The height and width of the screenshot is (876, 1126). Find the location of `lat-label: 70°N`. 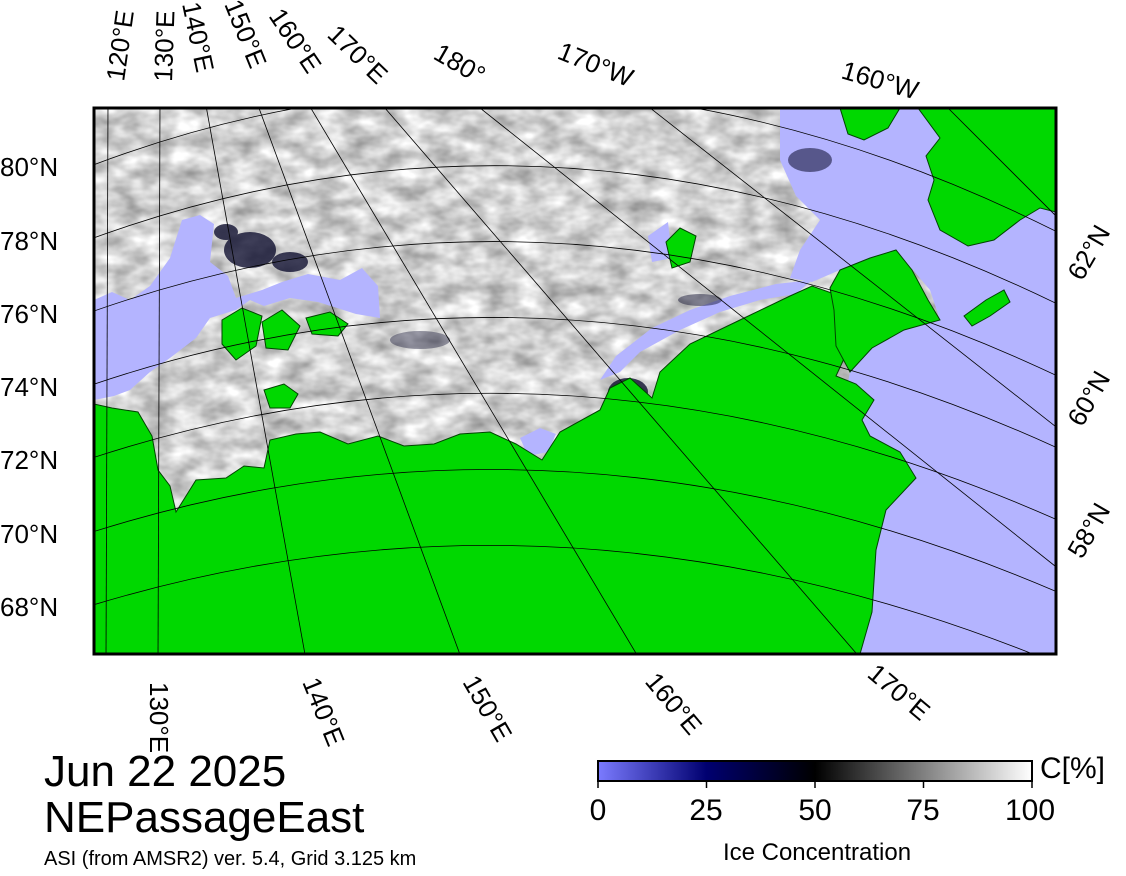

lat-label: 70°N is located at coordinates (29, 534).